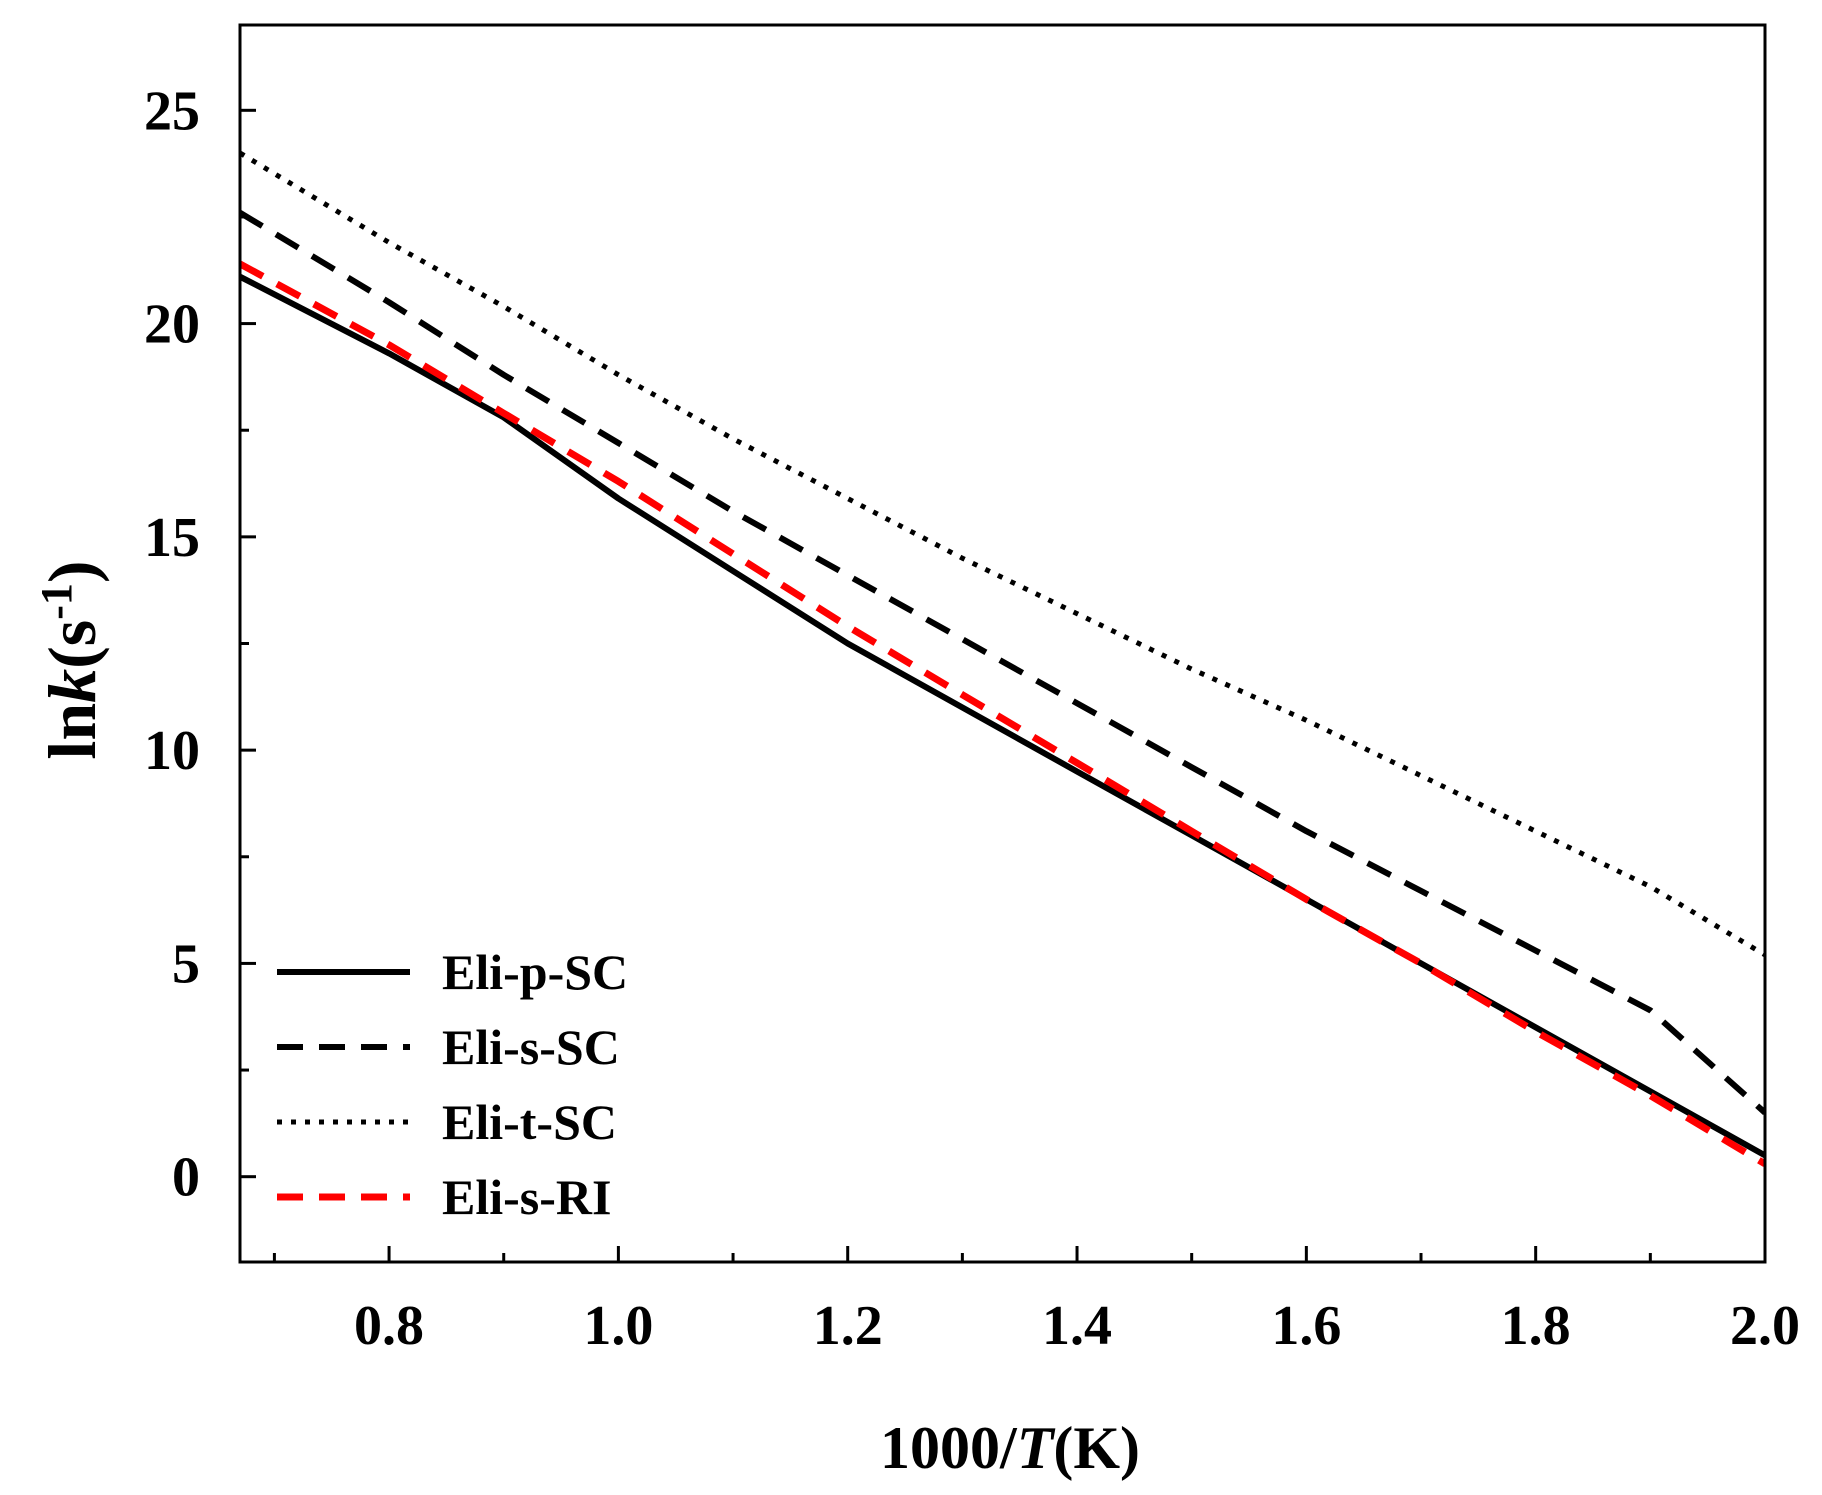 This screenshot has width=1822, height=1495. Describe the element at coordinates (186, 964) in the screenshot. I see `y-tick-label: 5` at that location.